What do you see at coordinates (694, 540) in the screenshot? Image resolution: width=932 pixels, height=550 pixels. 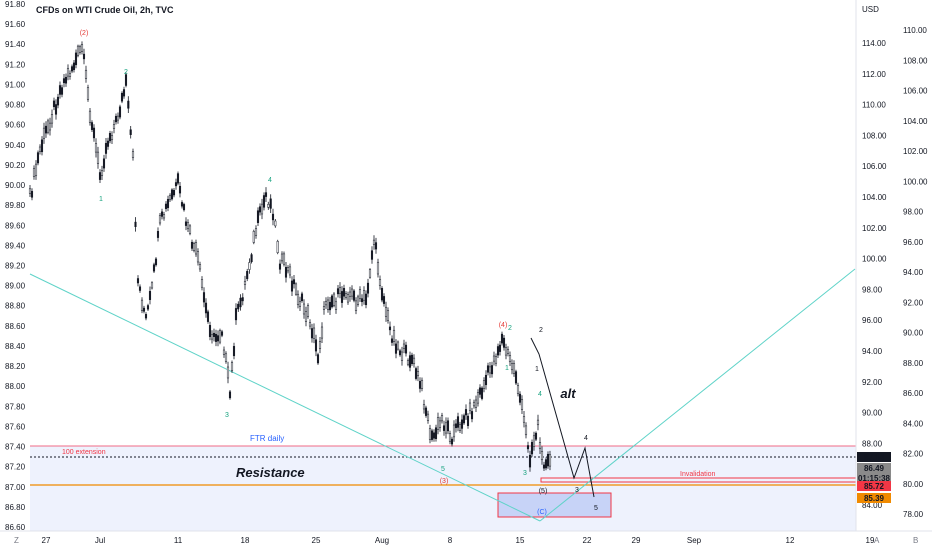 I see `x-axis-tick: Sep` at bounding box center [694, 540].